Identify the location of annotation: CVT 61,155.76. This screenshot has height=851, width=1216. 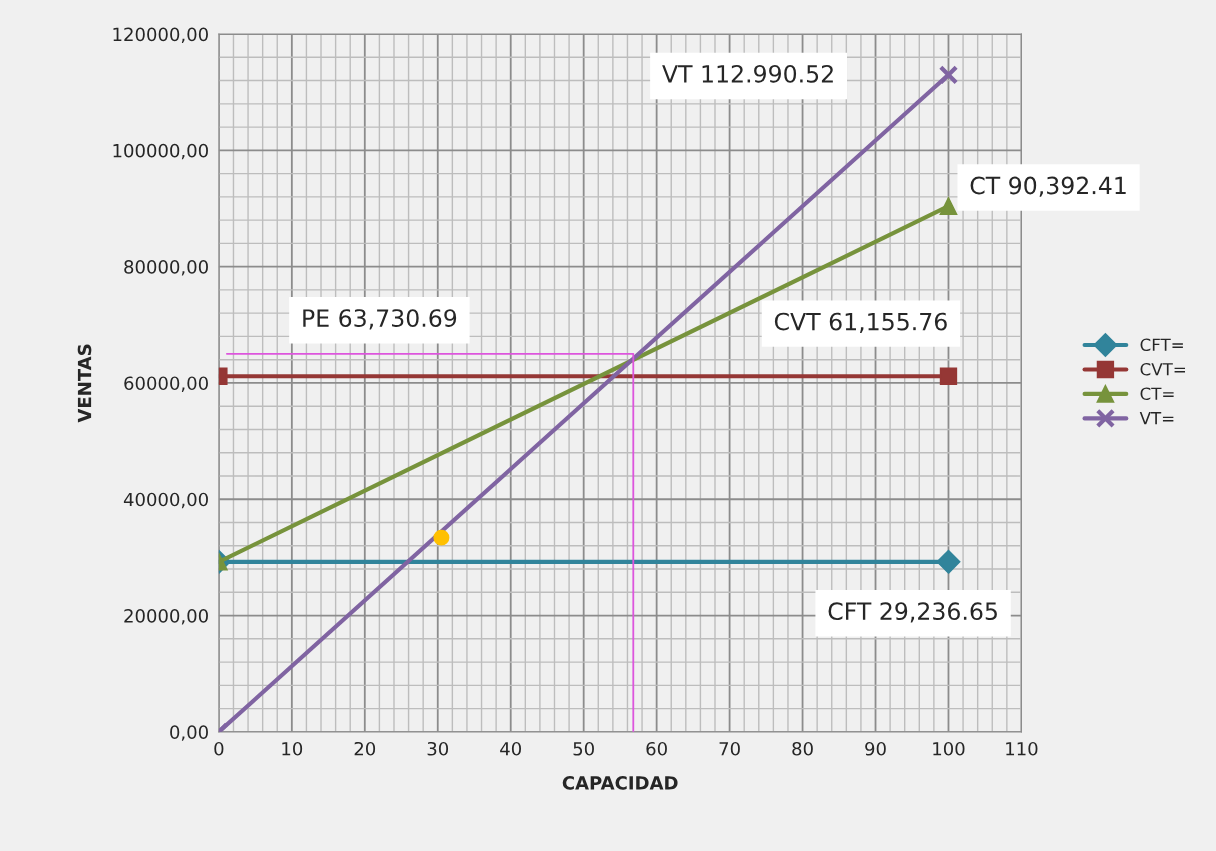
(860, 322).